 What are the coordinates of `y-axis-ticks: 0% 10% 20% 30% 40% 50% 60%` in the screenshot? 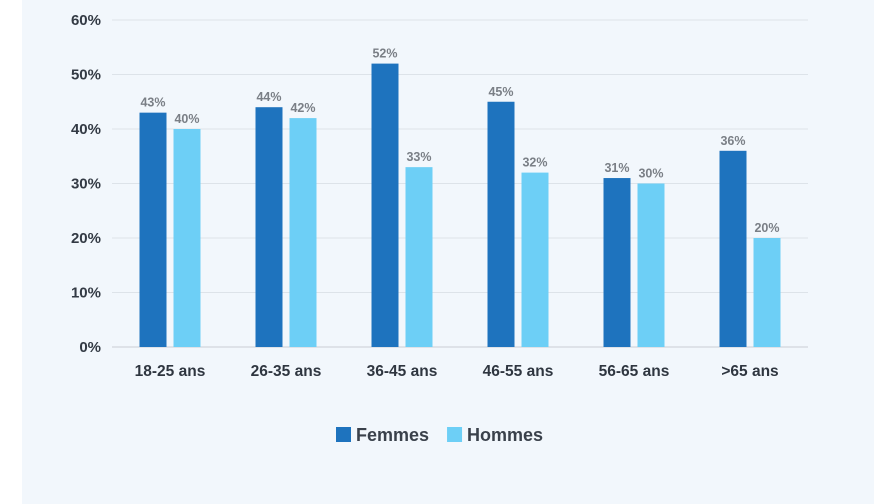 It's located at (86, 184).